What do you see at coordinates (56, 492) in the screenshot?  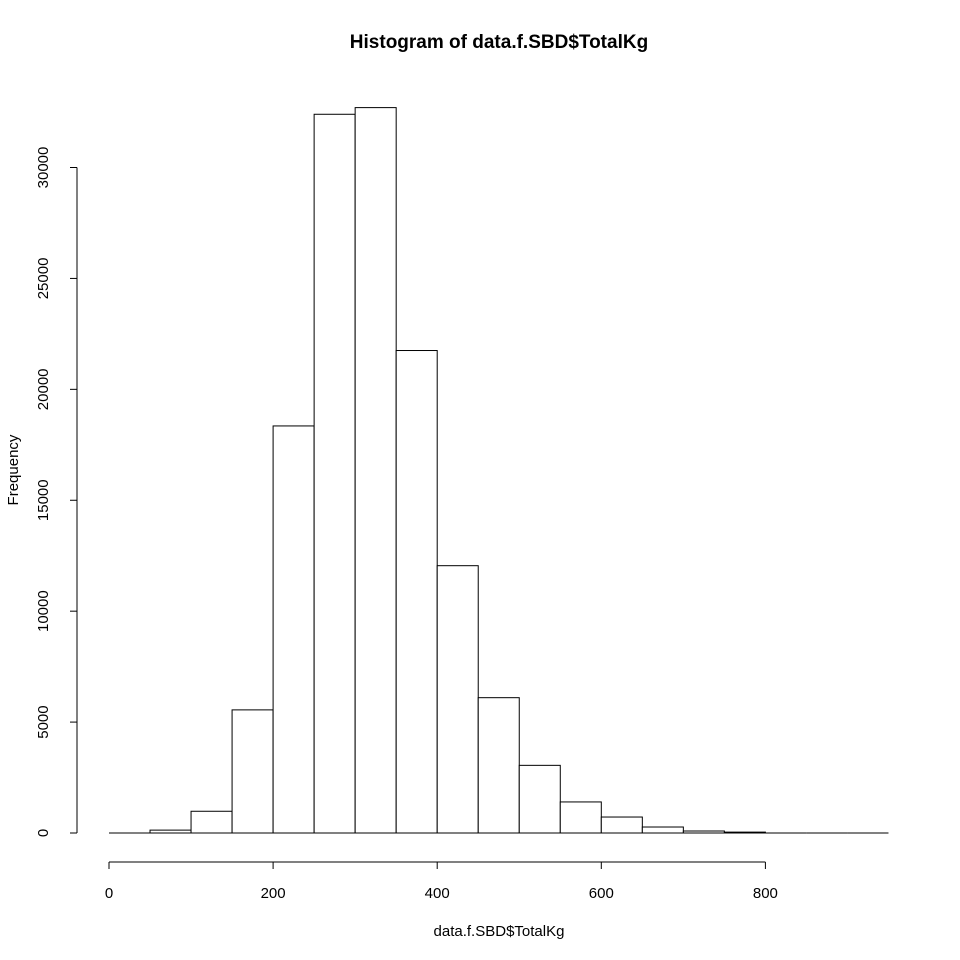 I see `y-axis: 0 5000 10000 15000 20000 25000 30000` at bounding box center [56, 492].